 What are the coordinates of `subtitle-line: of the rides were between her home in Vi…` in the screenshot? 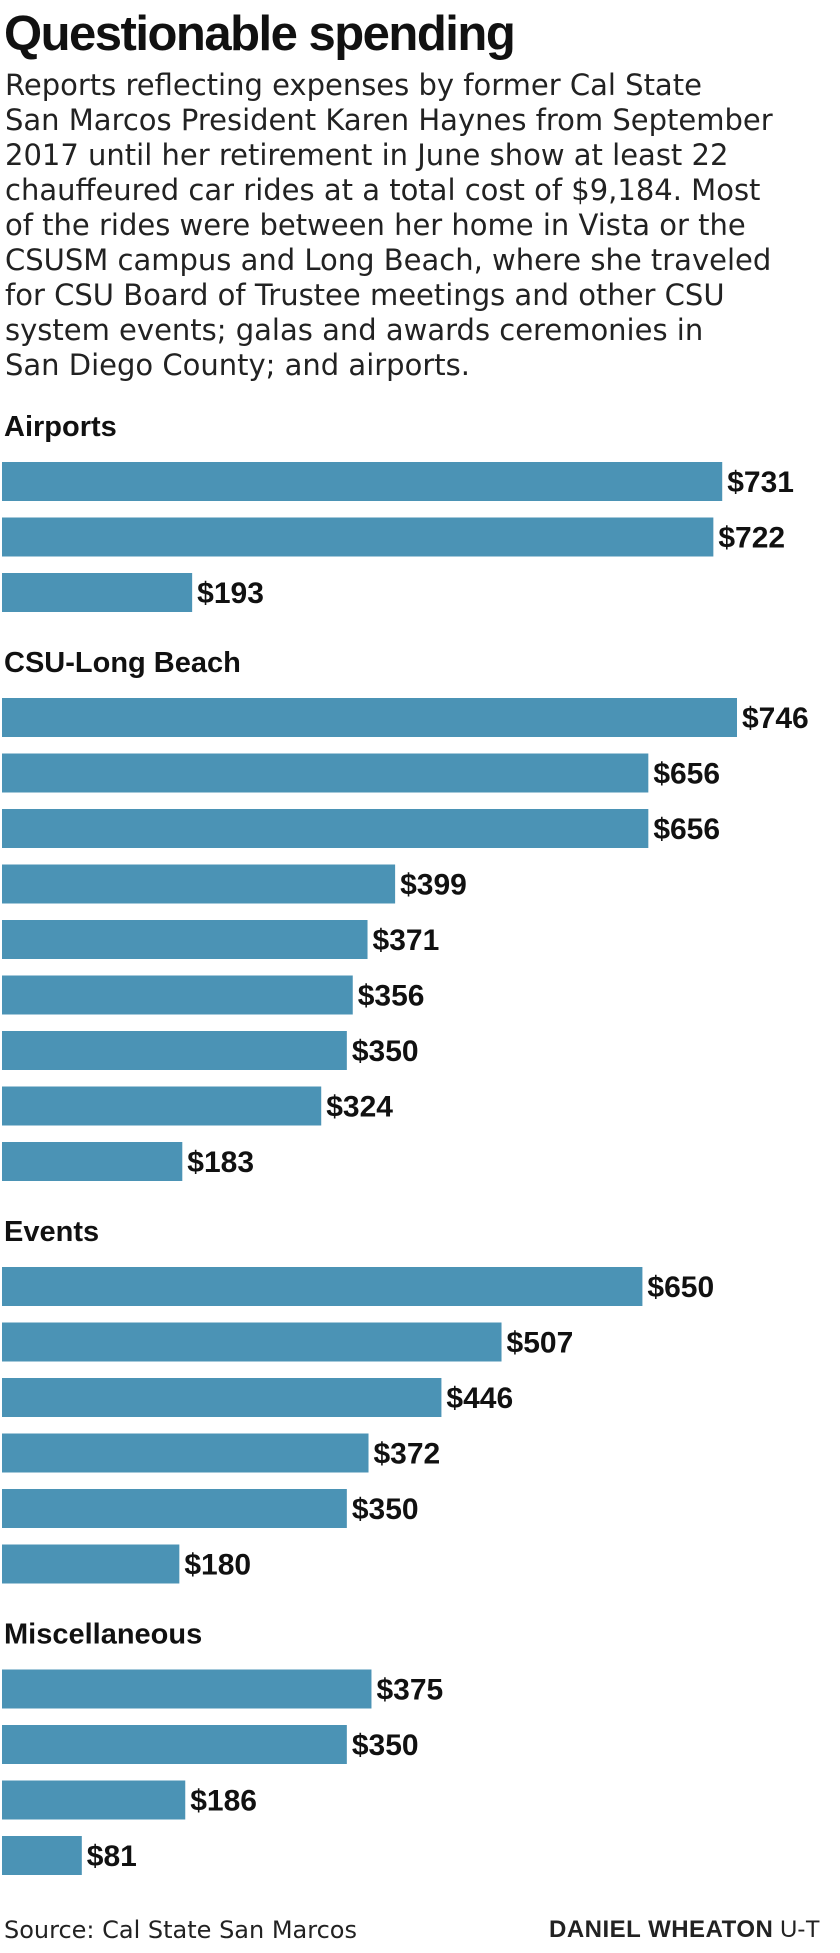 It's located at (375, 225).